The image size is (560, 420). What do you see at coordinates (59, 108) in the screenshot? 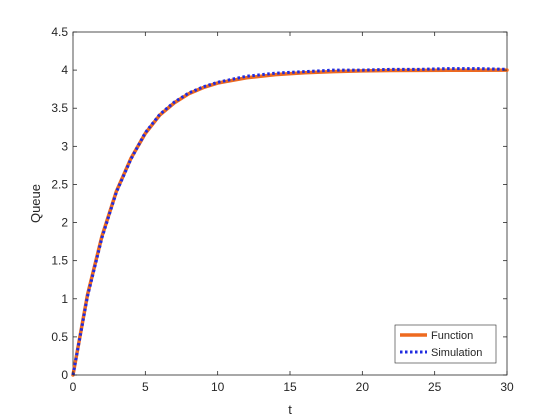
I see `y-tick-label: 3.5` at bounding box center [59, 108].